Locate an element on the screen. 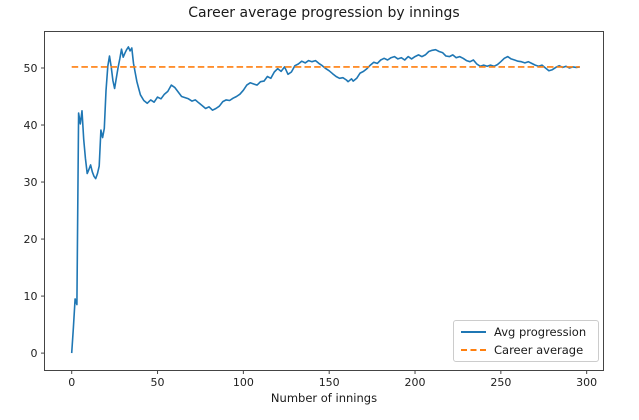  y-tick-label: 30 is located at coordinates (31, 182).